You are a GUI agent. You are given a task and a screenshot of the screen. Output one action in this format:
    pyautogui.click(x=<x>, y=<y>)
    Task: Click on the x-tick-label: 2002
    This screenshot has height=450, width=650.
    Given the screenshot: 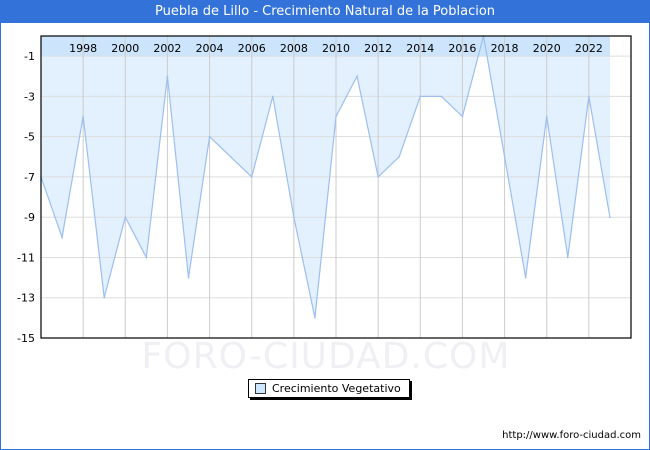 What is the action you would take?
    pyautogui.click(x=167, y=48)
    